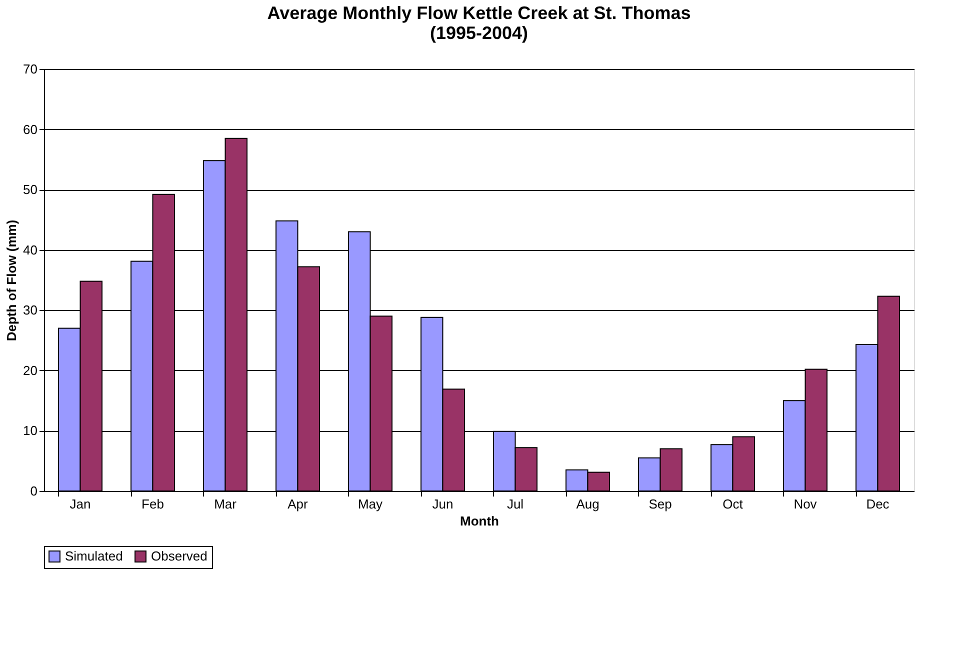 This screenshot has height=664, width=967. Describe the element at coordinates (226, 504) in the screenshot. I see `x-tick-label: Mar` at that location.